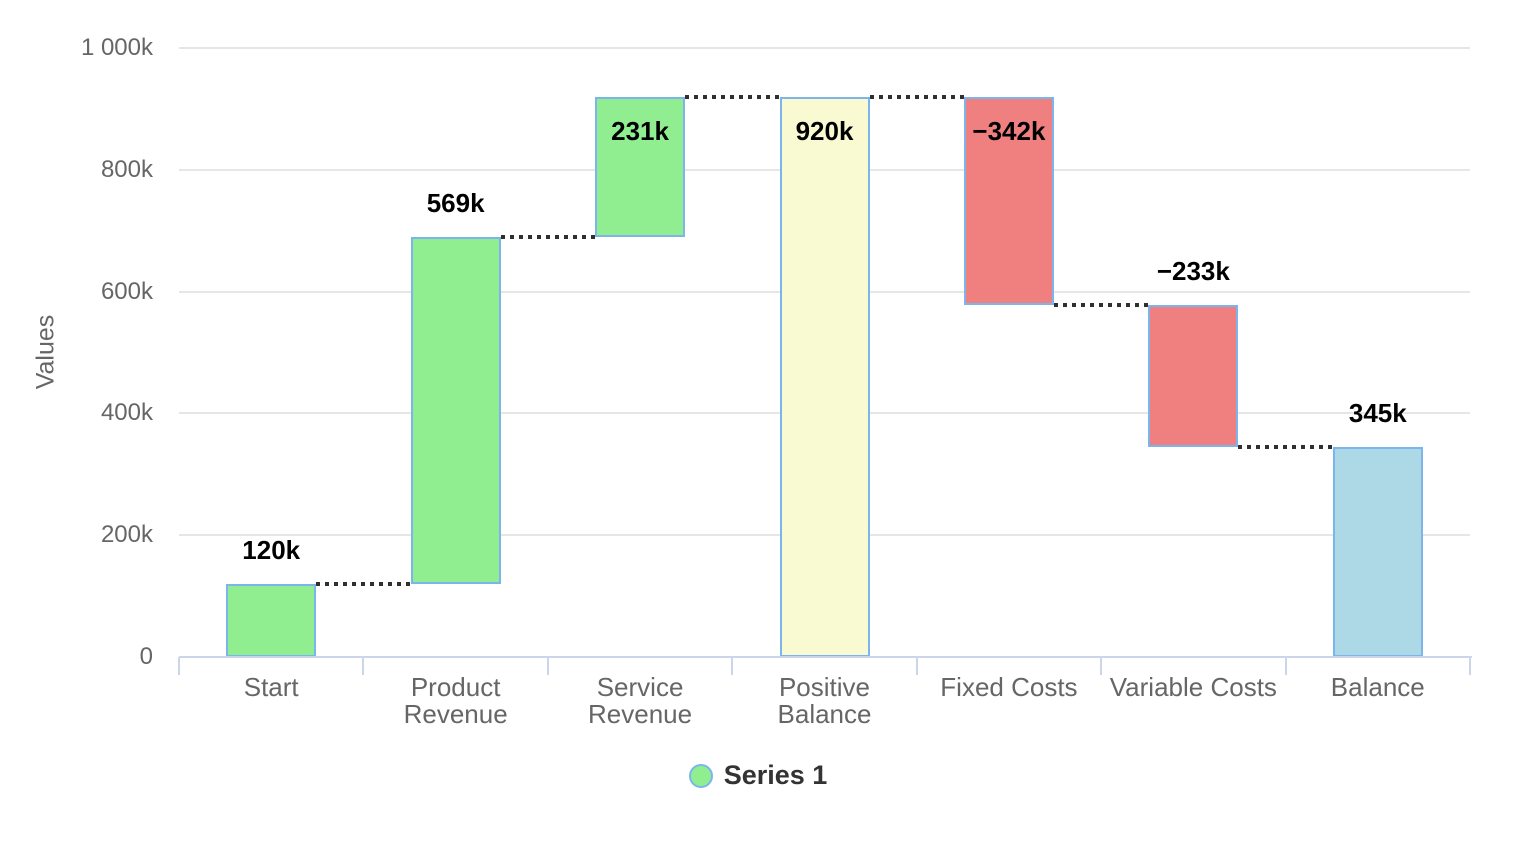  I want to click on data-label-fixed-costs: −342k, so click(1009, 130).